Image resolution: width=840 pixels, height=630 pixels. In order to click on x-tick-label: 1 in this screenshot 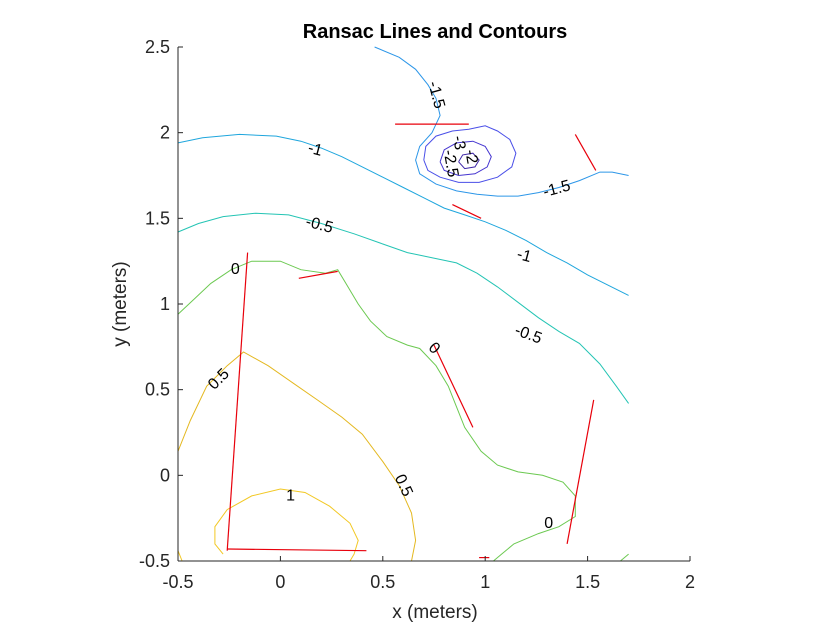, I will do `click(485, 582)`.